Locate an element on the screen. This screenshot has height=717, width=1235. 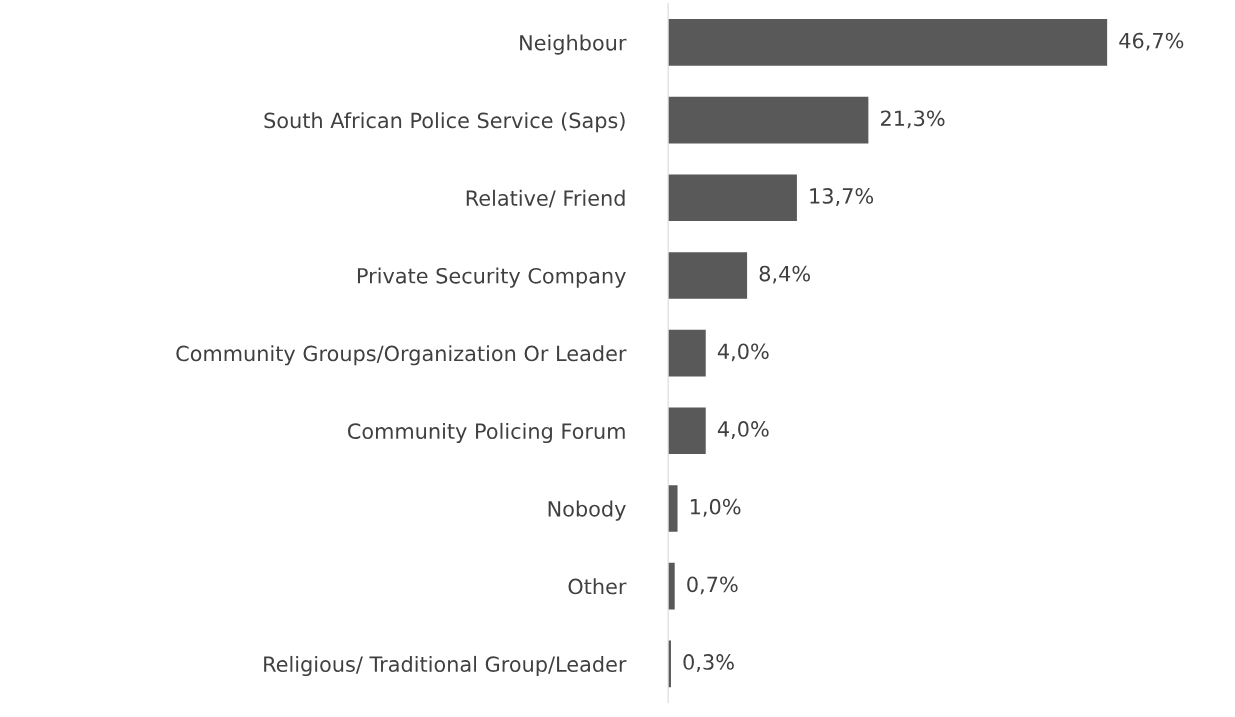
data-label: 46,7% is located at coordinates (1151, 41).